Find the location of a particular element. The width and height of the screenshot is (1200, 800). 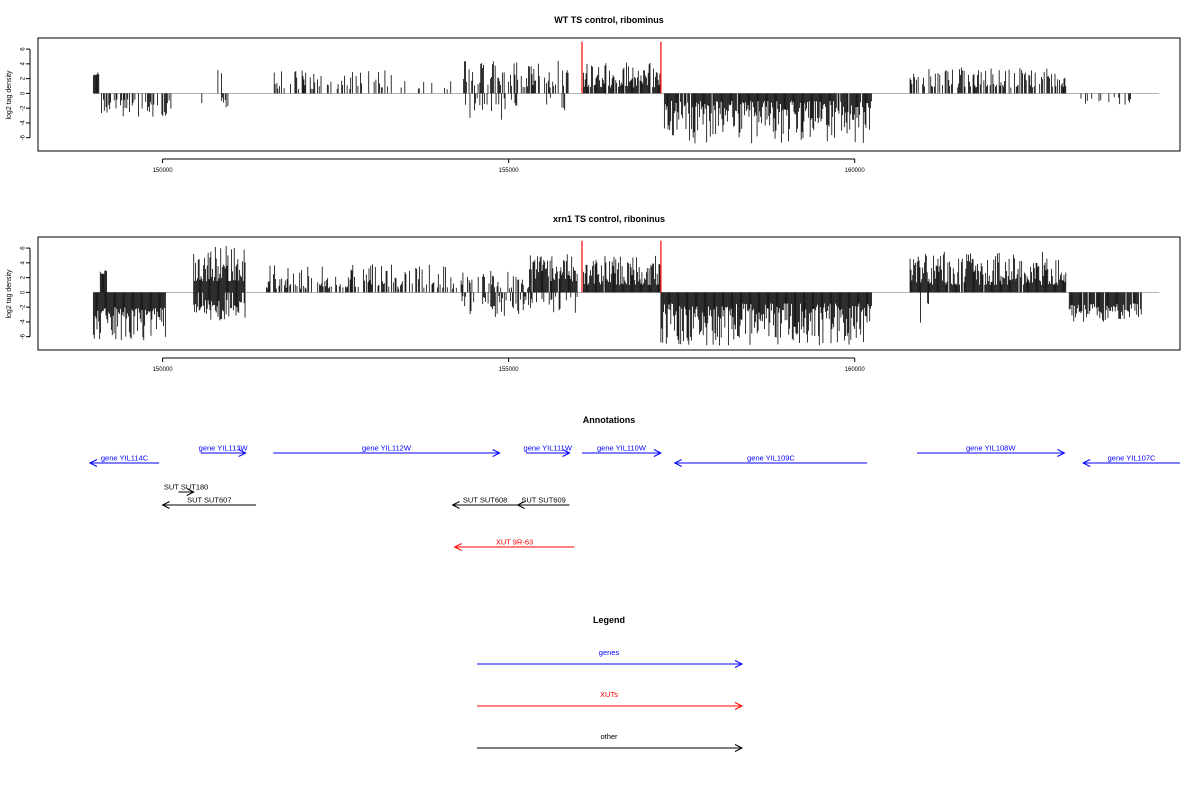

legend-section: Legend genes XUTs other is located at coordinates (610, 683).